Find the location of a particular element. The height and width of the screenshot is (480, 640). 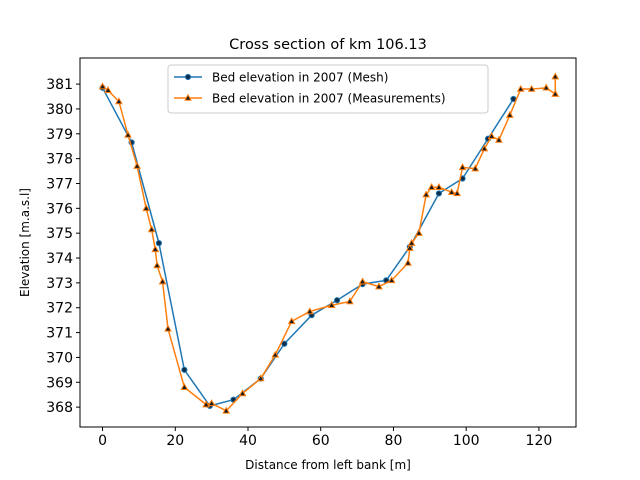

x-tick-label: 80 is located at coordinates (394, 441).